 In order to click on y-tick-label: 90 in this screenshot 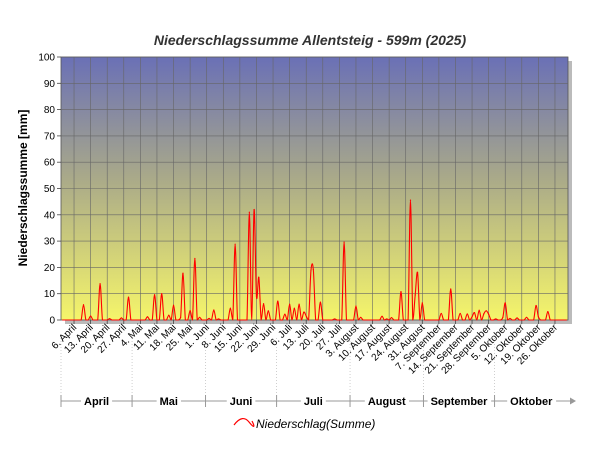, I will do `click(50, 84)`.